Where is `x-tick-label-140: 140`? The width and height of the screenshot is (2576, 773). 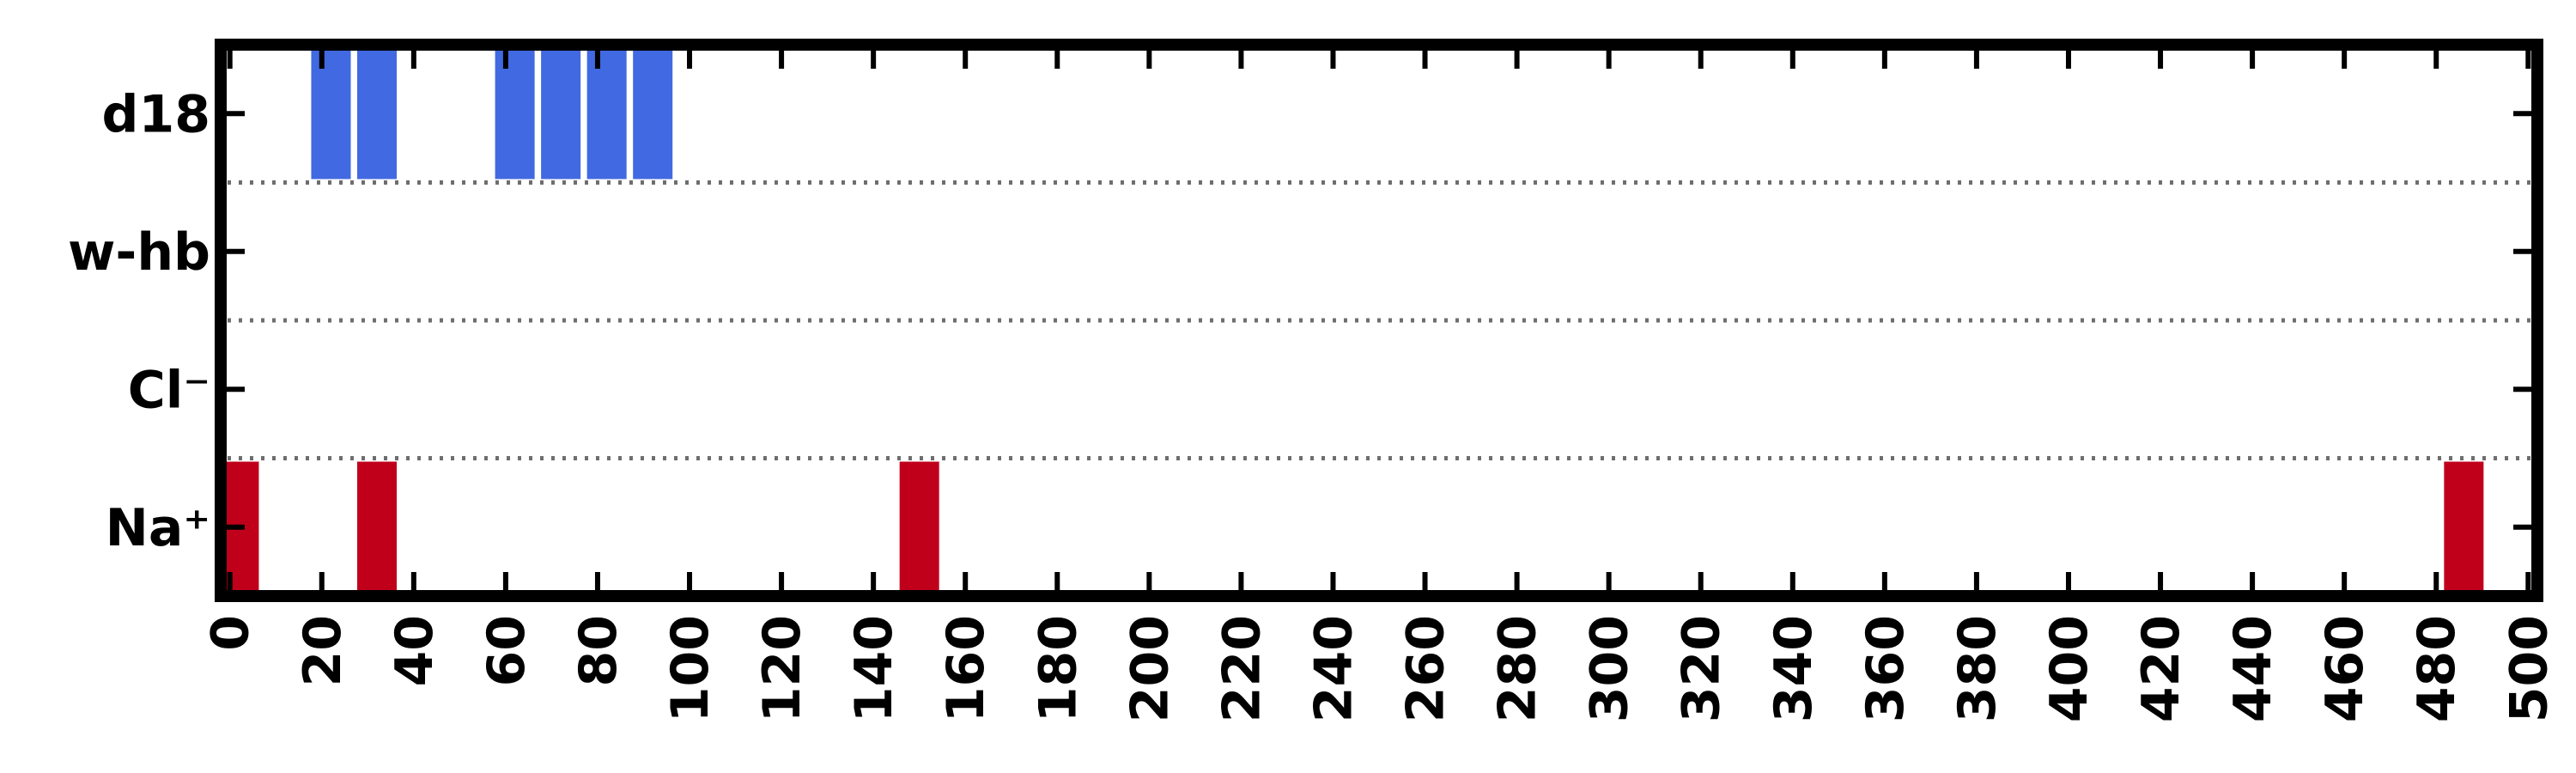
x-tick-label-140: 140 is located at coordinates (874, 668).